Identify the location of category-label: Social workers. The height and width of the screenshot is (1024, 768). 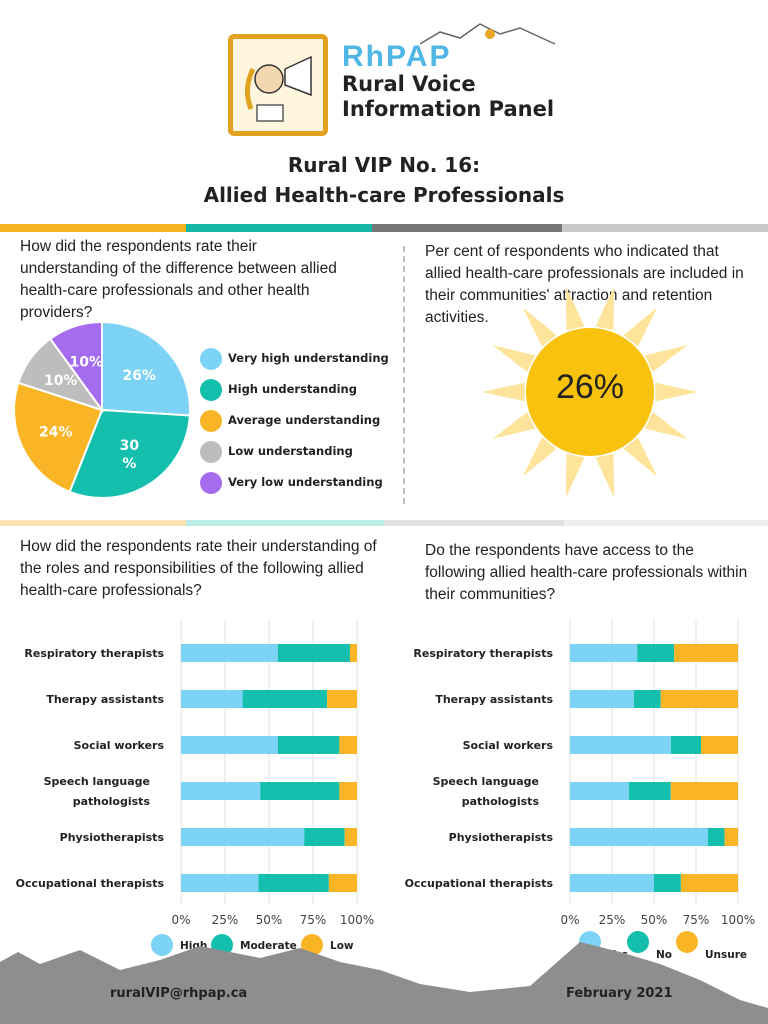
(119, 745).